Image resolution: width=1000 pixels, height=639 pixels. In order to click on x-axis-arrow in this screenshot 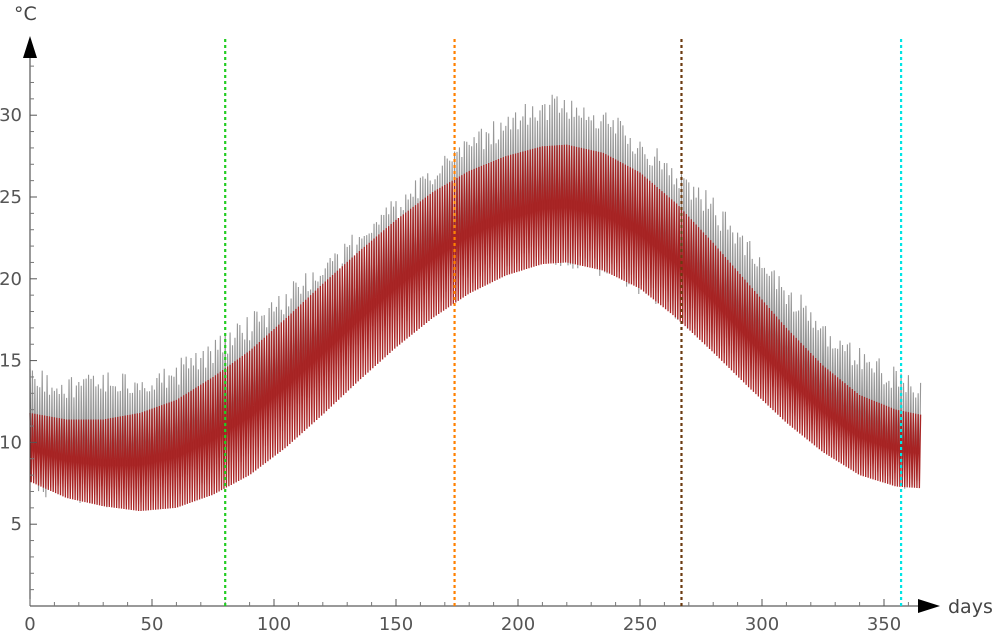, I will do `click(929, 606)`.